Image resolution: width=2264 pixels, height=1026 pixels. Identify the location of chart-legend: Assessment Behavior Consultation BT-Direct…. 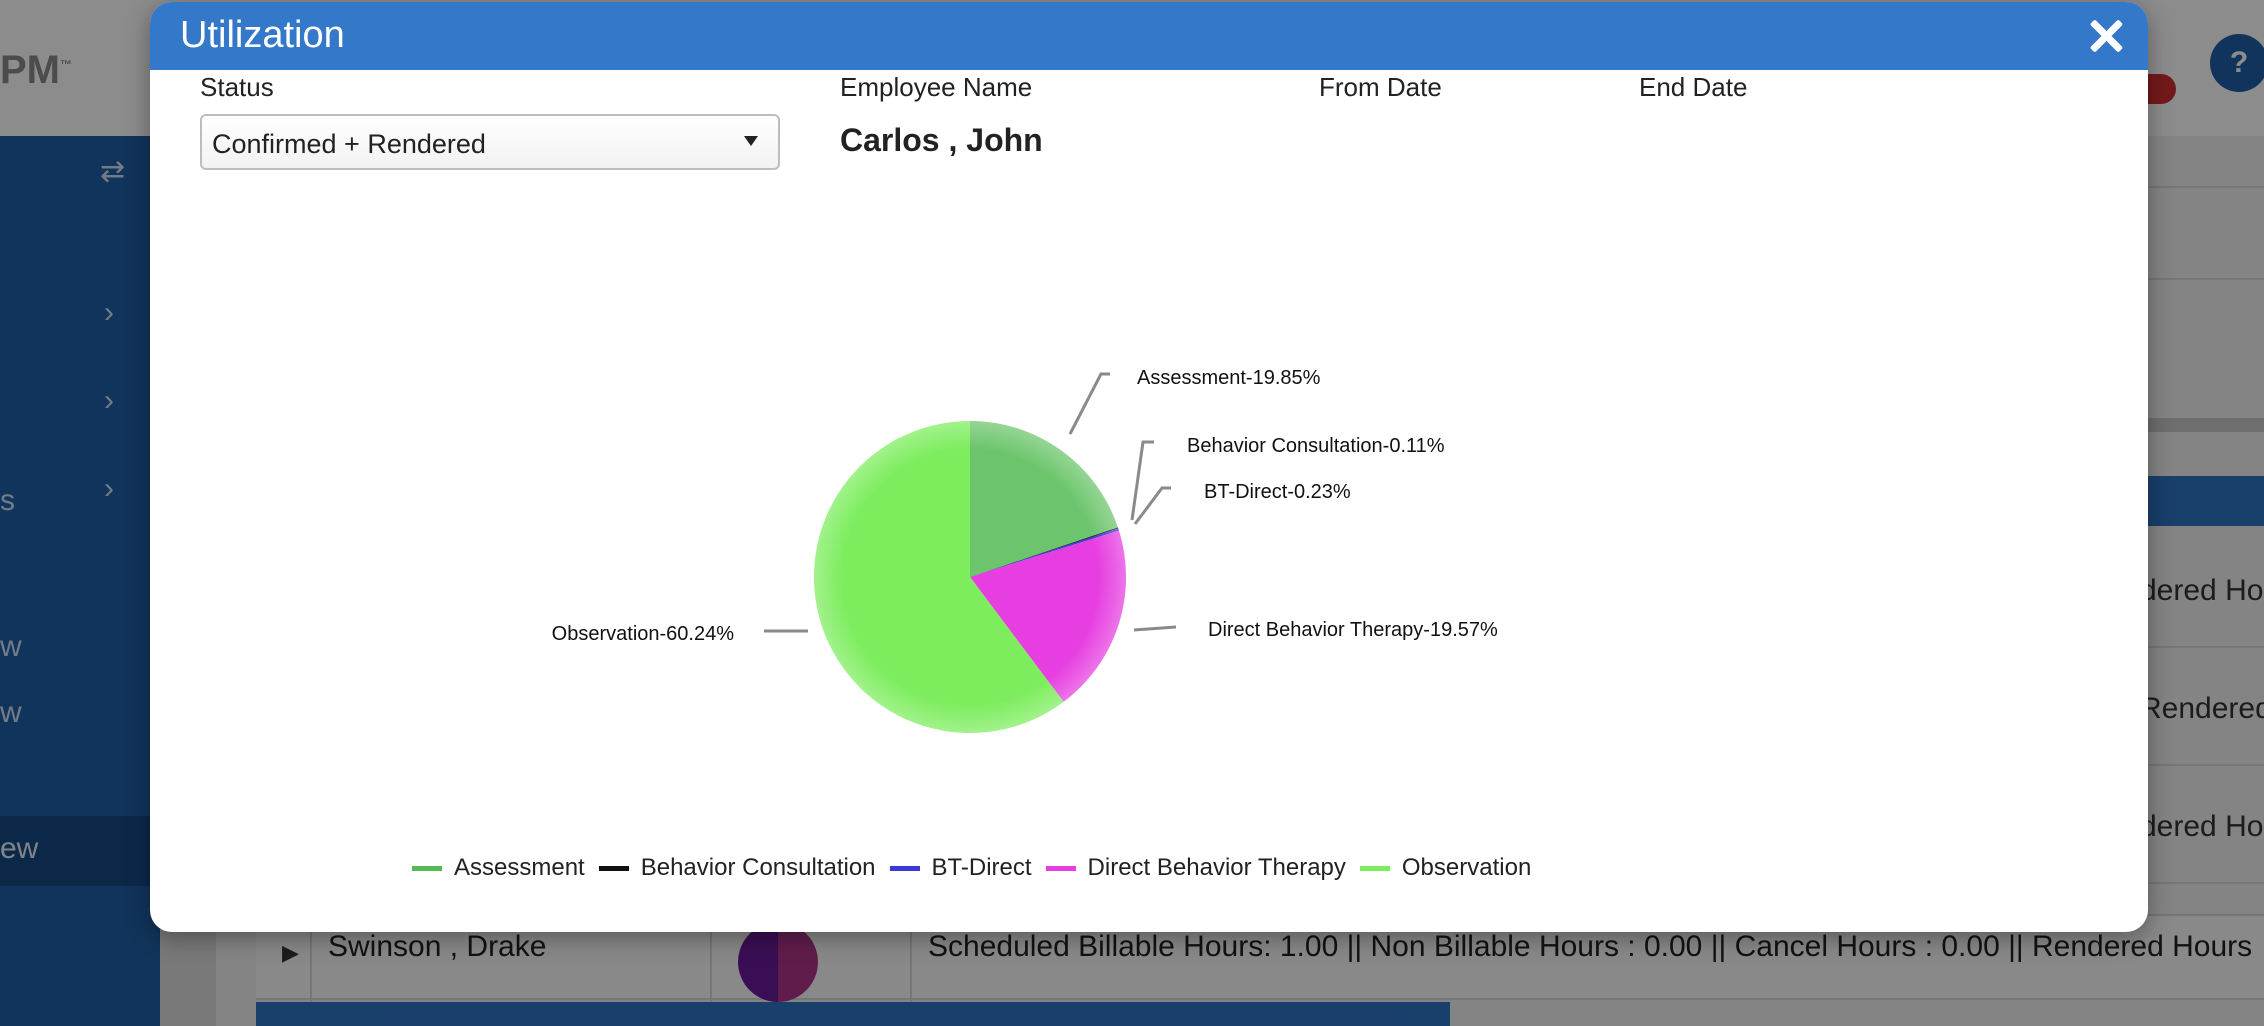
(978, 868).